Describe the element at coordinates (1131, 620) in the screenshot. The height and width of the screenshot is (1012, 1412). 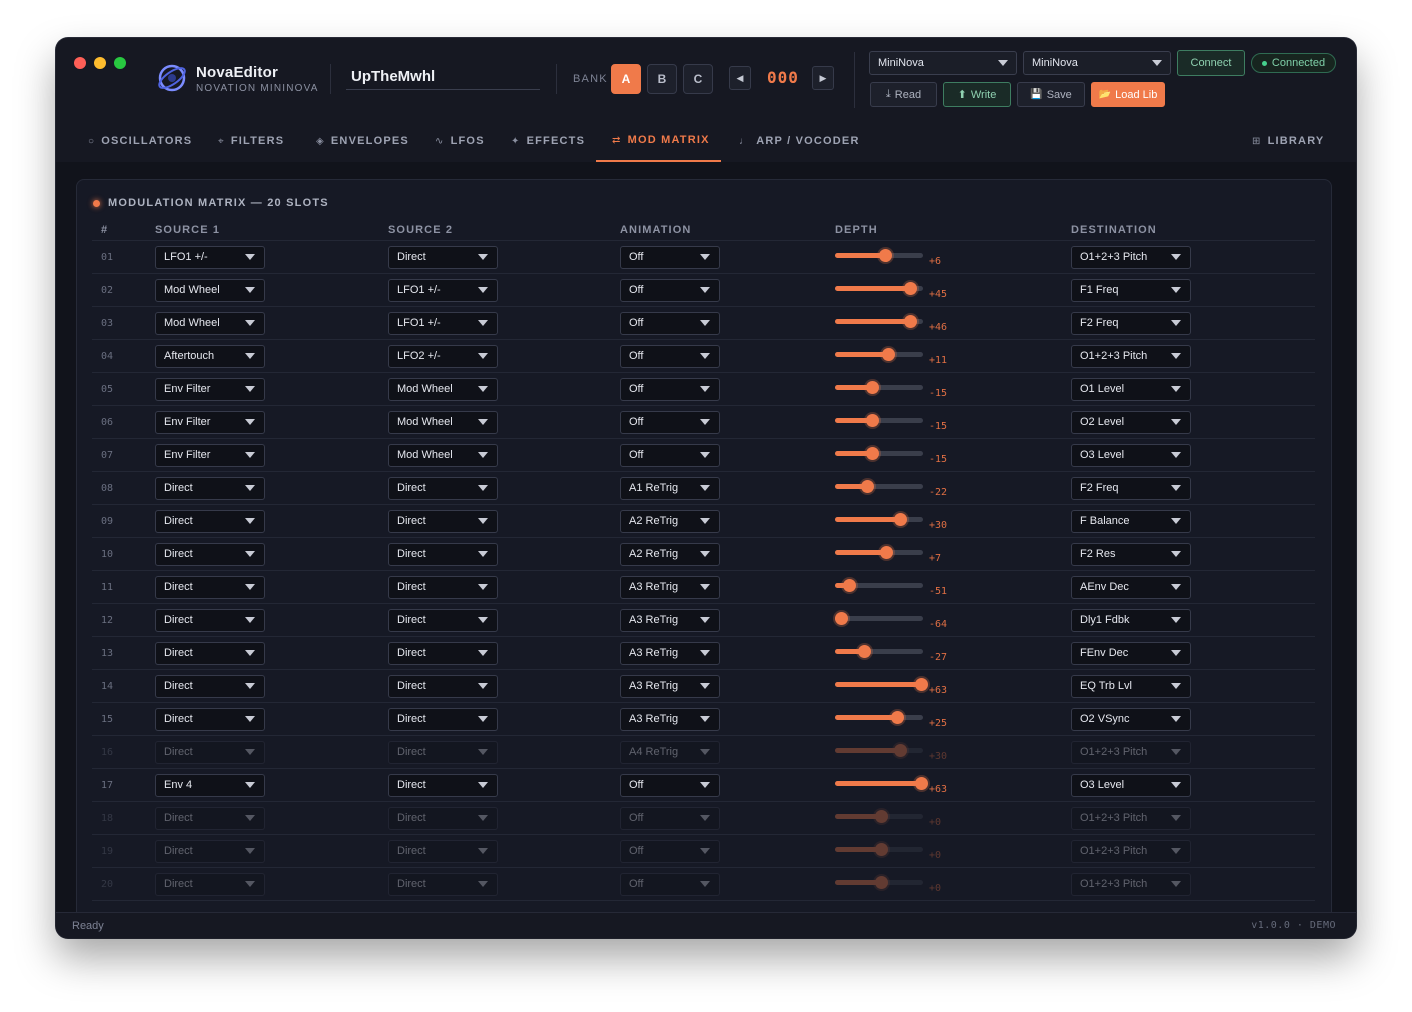
I see `destination-select: Dly1 Fdbk` at that location.